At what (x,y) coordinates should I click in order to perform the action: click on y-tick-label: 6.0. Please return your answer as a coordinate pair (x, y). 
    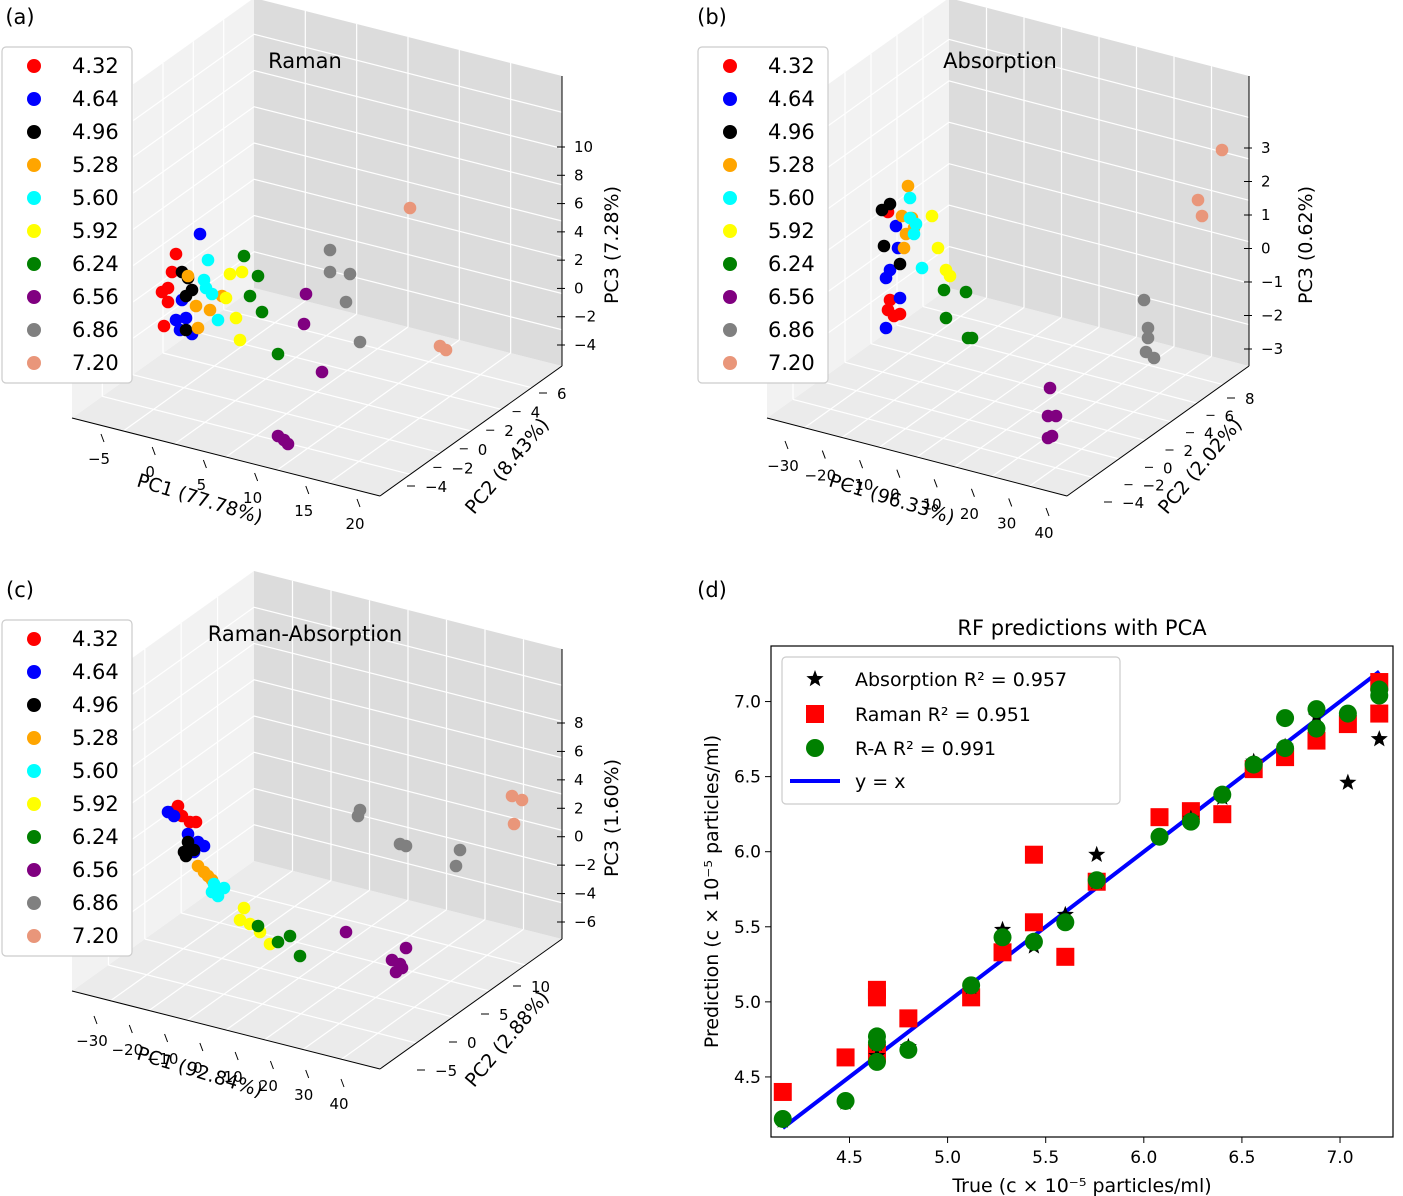
    Looking at the image, I should click on (747, 853).